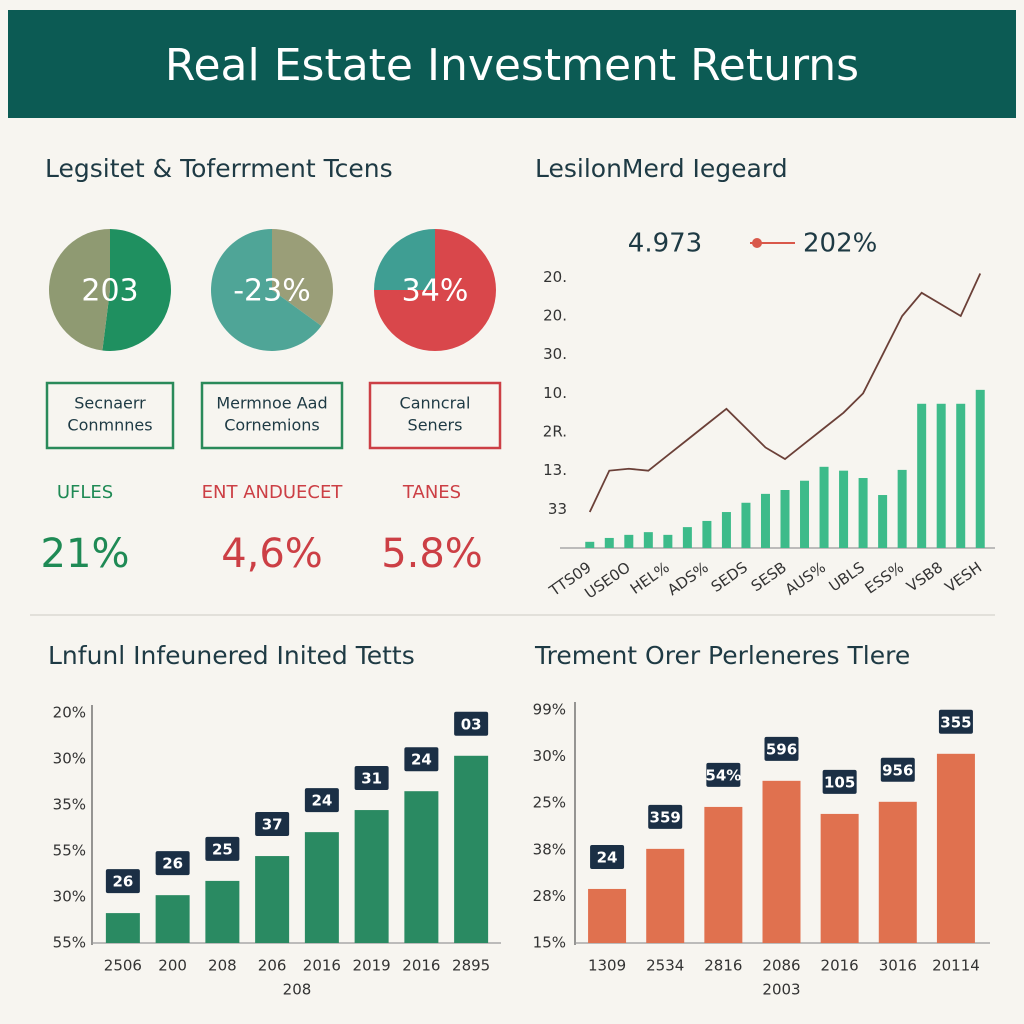 Image resolution: width=1024 pixels, height=1024 pixels. Describe the element at coordinates (471, 966) in the screenshot. I see `x-tick-label: 2895` at that location.